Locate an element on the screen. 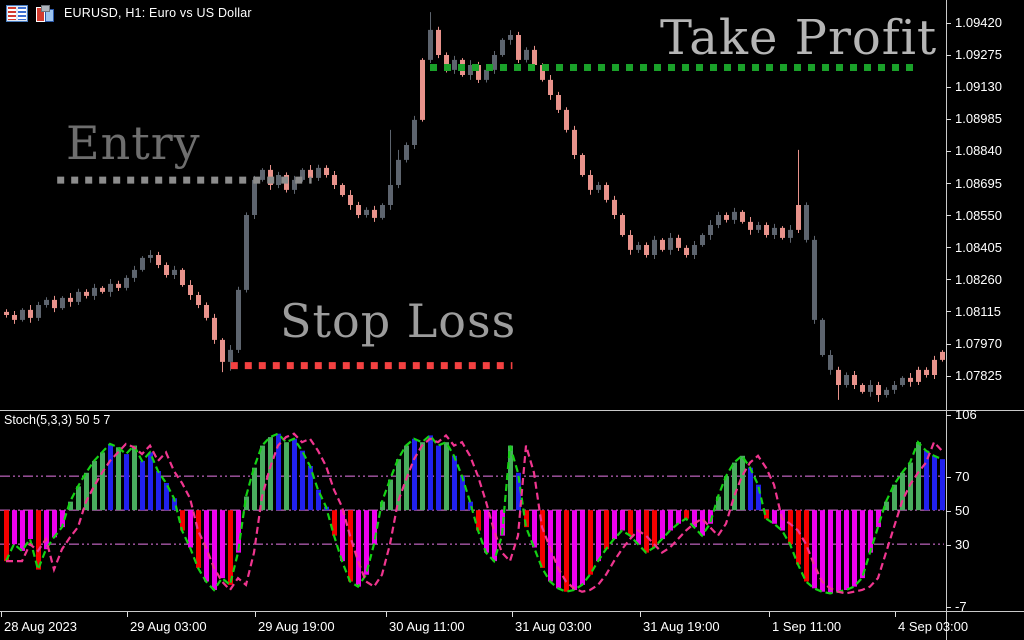  time-axis-label: 31 Aug 19:00 is located at coordinates (681, 626).